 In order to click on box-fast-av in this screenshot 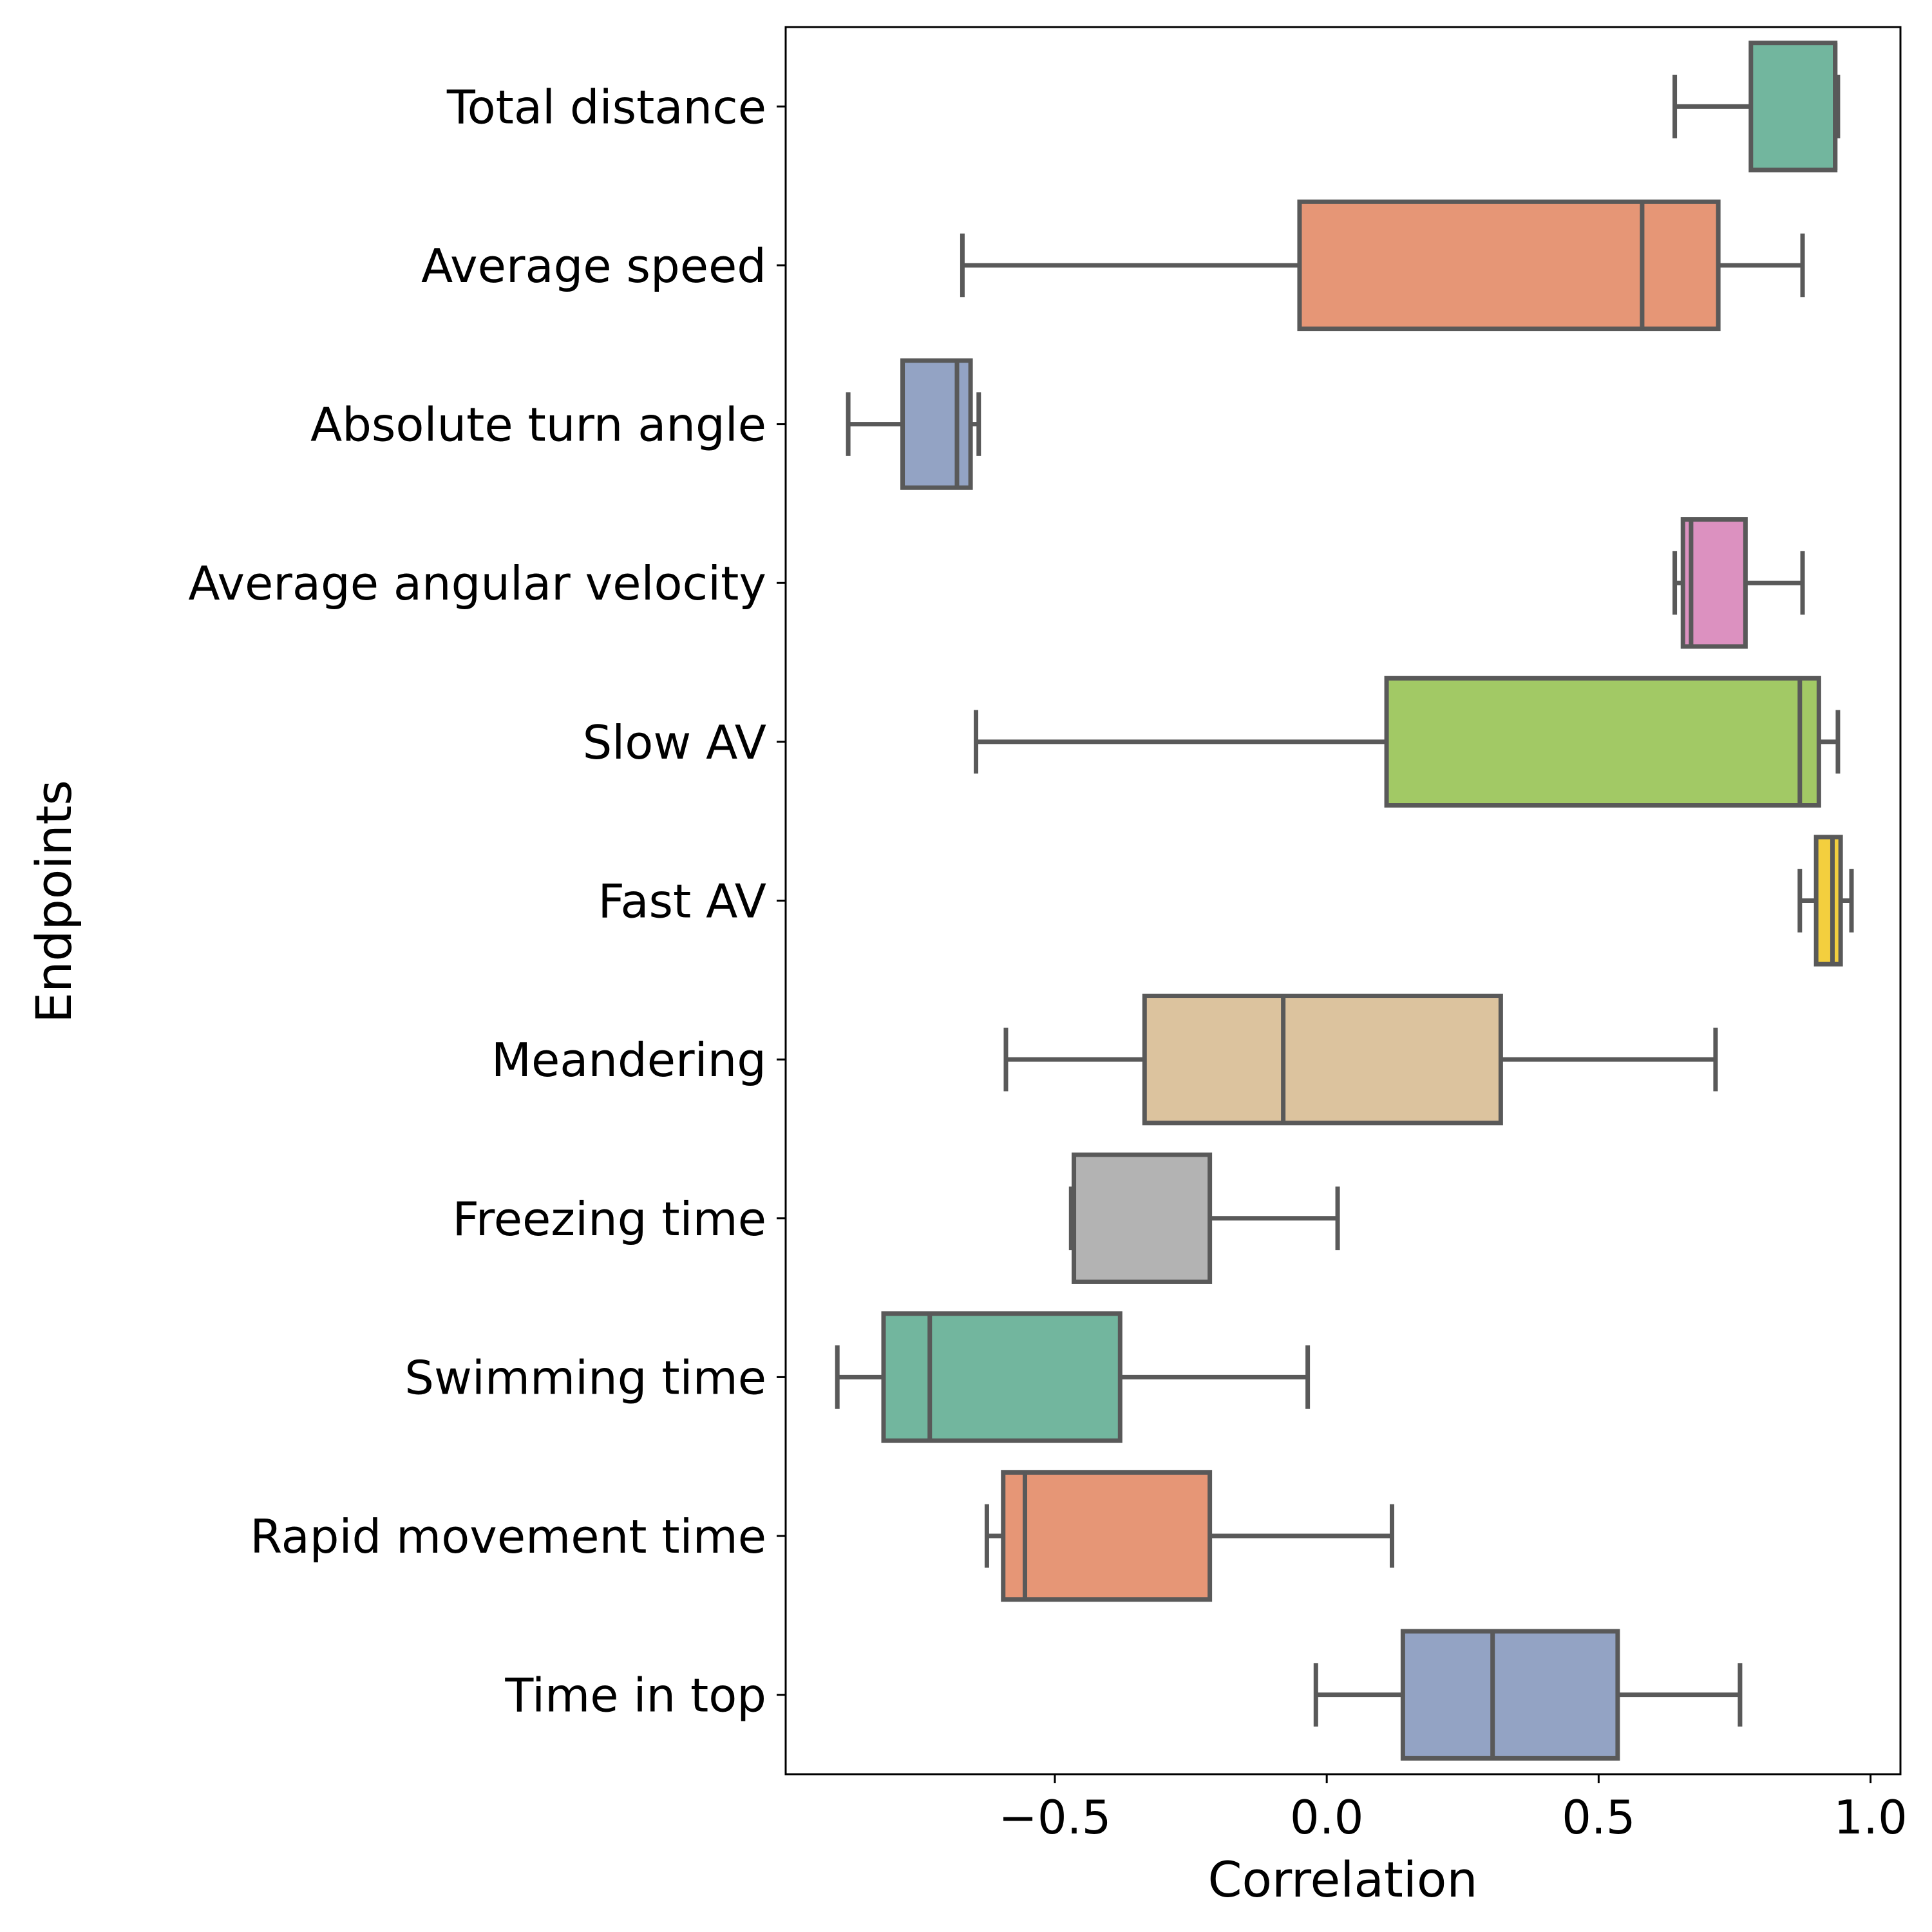, I will do `click(1826, 901)`.